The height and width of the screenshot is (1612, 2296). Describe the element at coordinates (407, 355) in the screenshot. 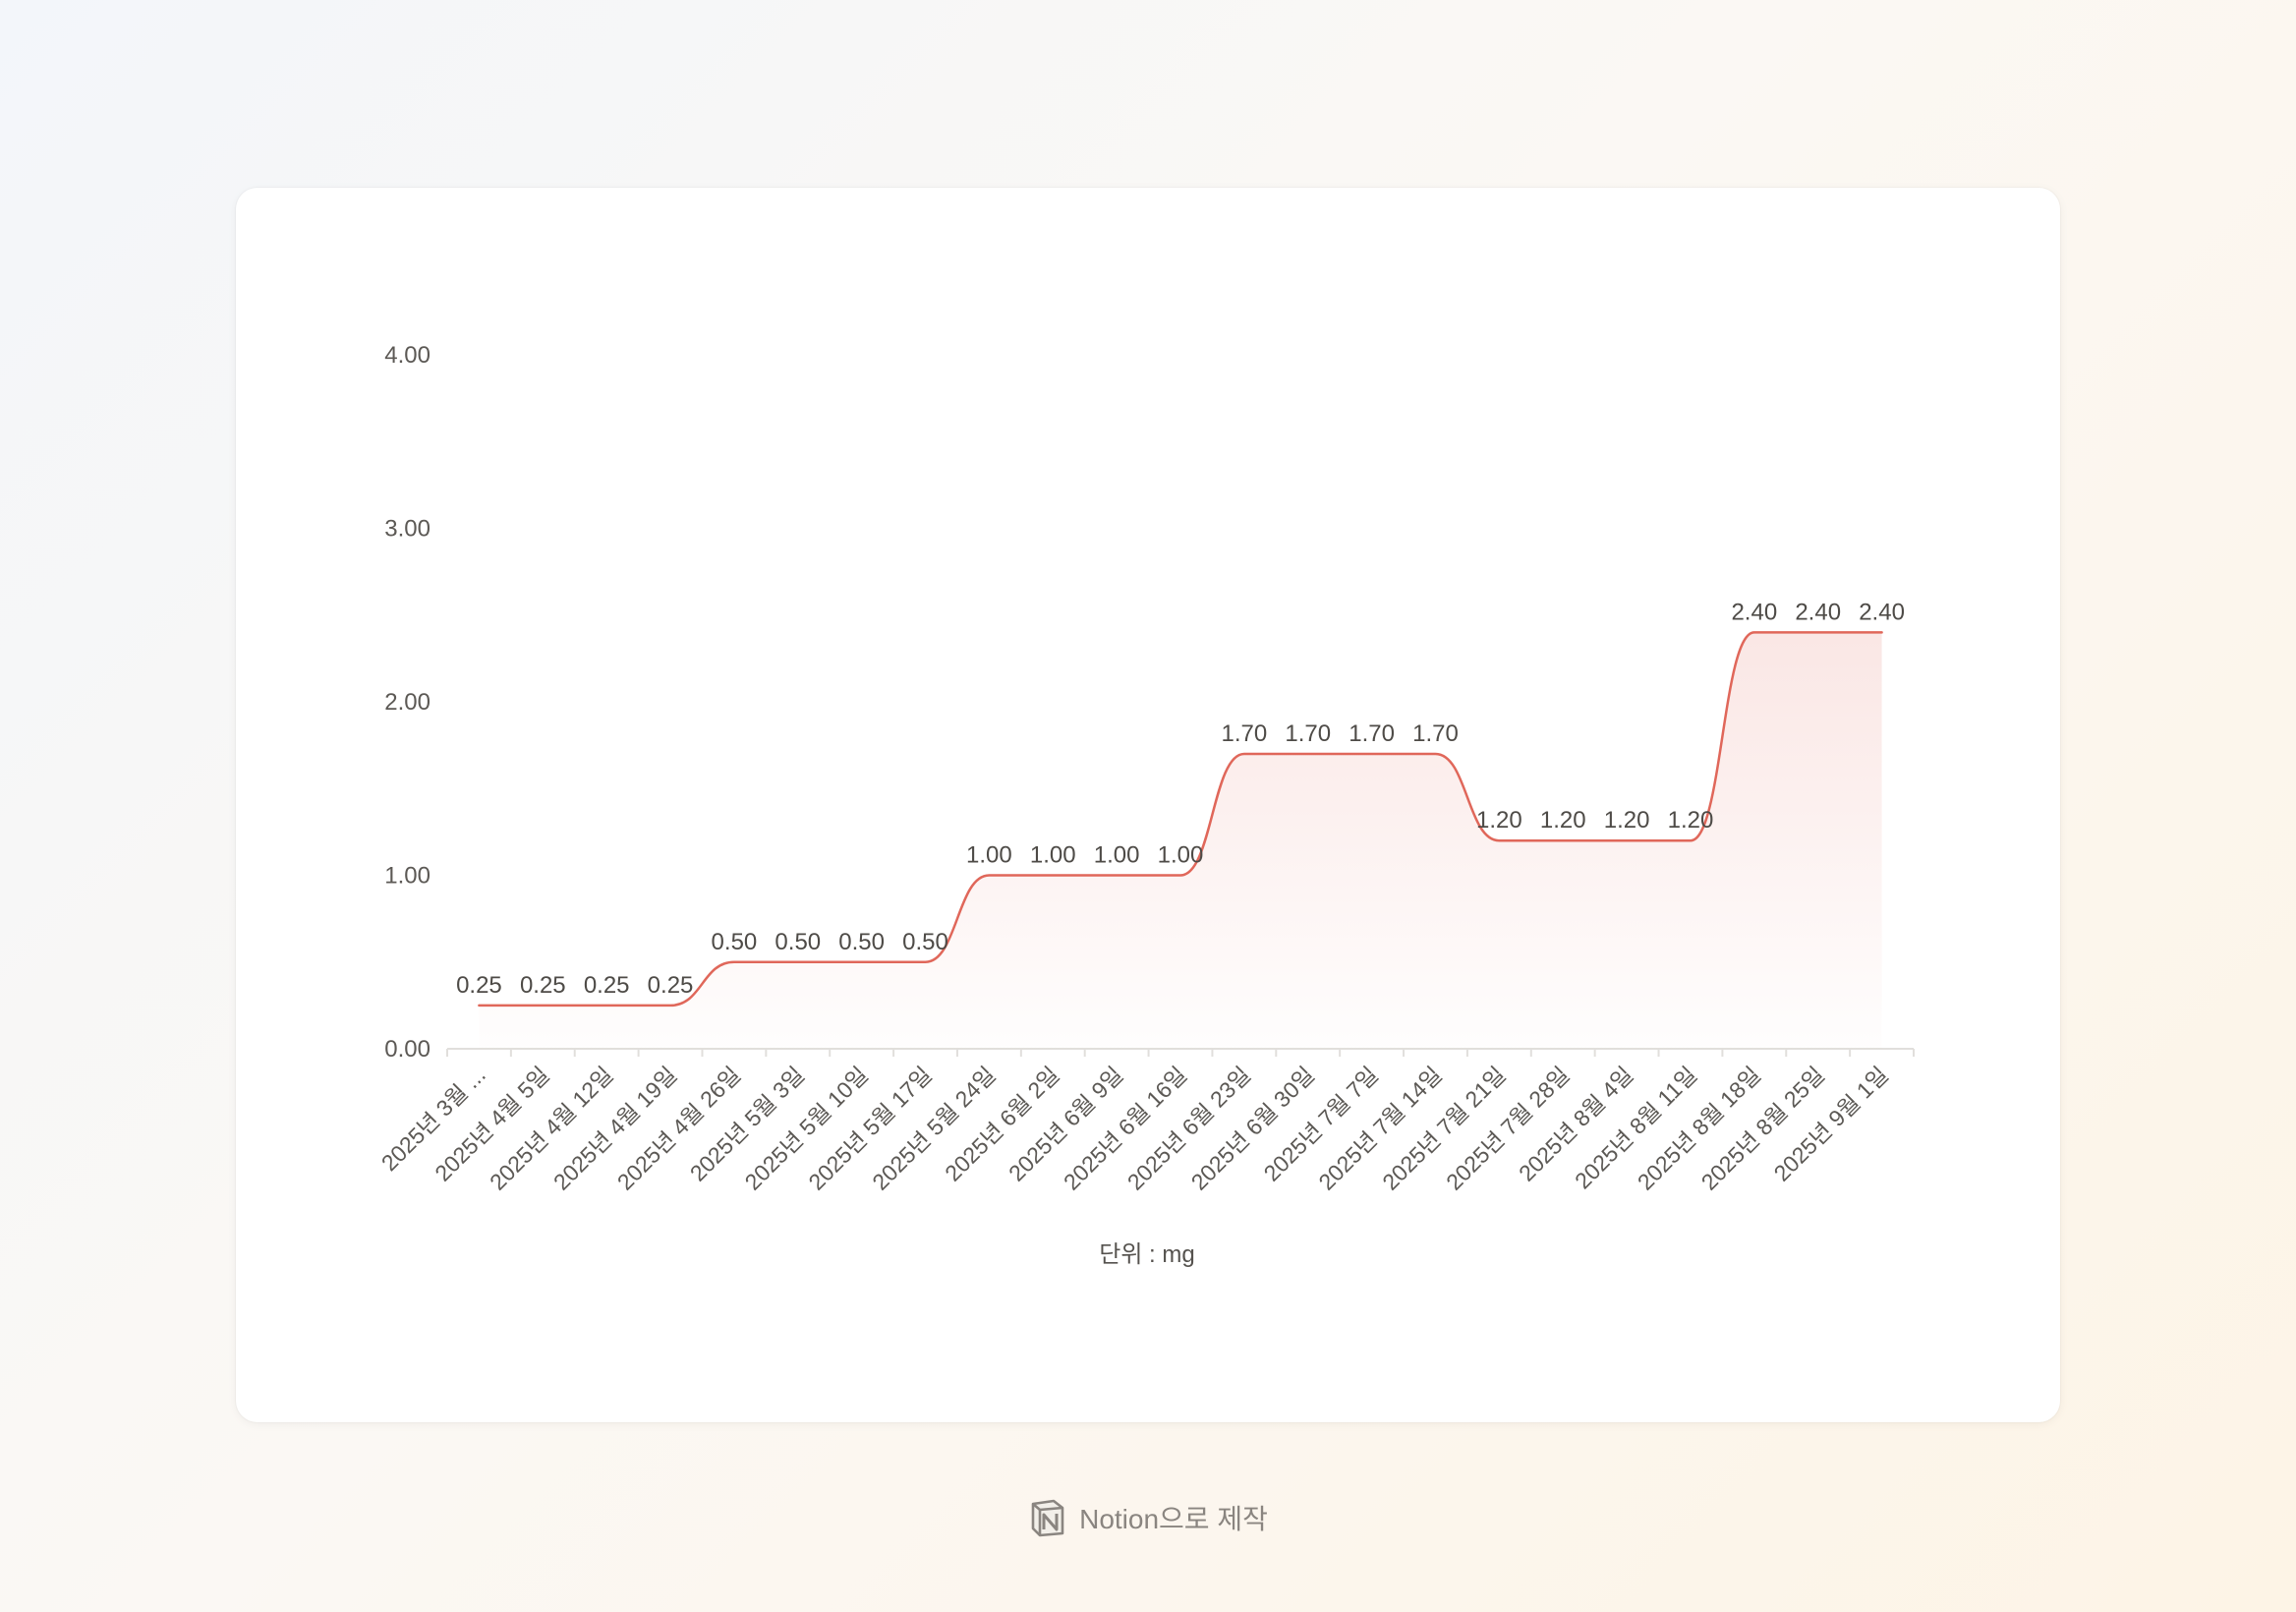

I see `y-tick-label: 4.00` at that location.